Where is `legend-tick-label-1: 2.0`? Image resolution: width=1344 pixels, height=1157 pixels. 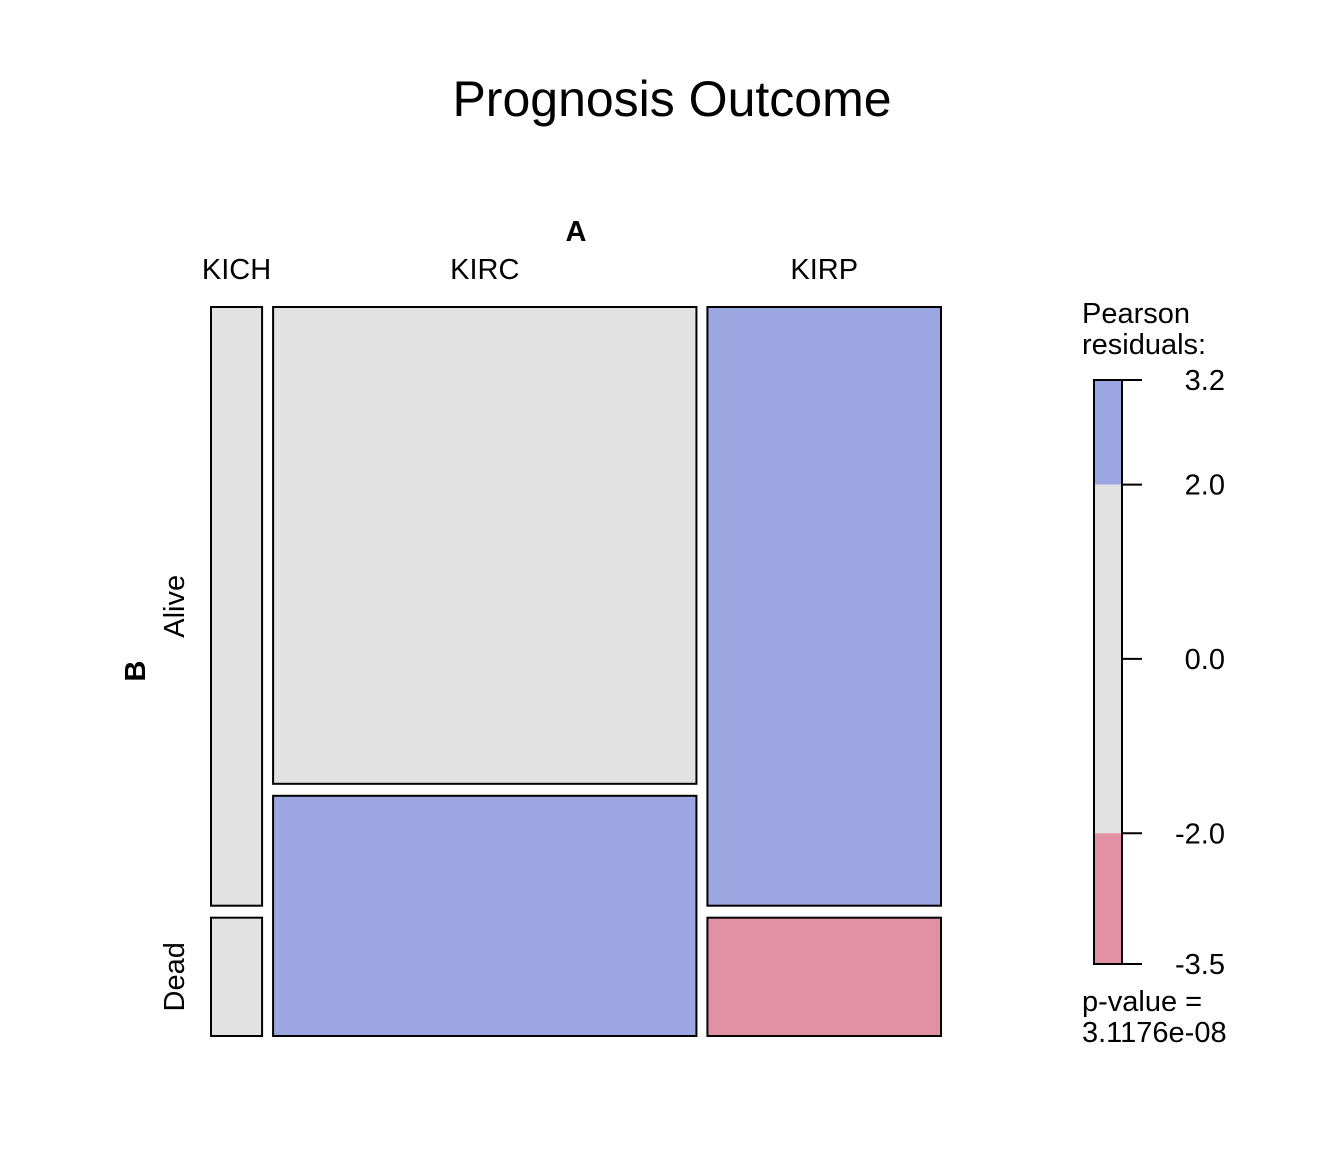 legend-tick-label-1: 2.0 is located at coordinates (1205, 486).